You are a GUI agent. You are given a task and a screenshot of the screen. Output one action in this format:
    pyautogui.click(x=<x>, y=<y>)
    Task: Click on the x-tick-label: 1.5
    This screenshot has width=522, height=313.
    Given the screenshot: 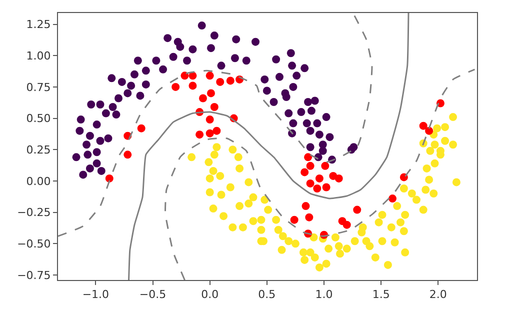 What is the action you would take?
    pyautogui.click(x=381, y=295)
    